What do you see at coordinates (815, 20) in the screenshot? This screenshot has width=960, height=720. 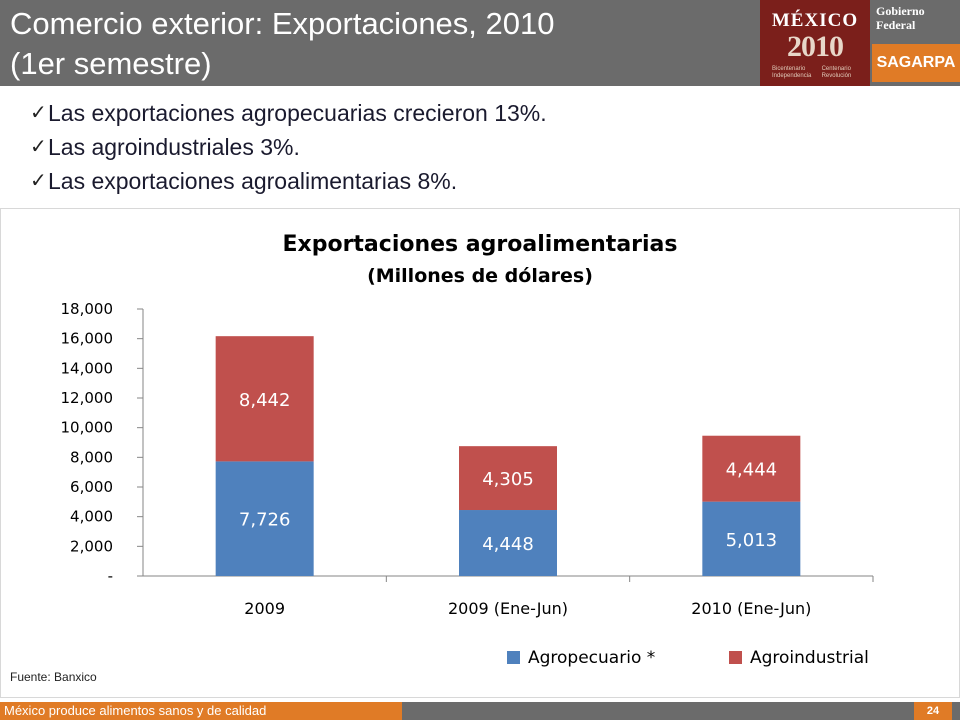 I see `logo-word: MÉXICO` at bounding box center [815, 20].